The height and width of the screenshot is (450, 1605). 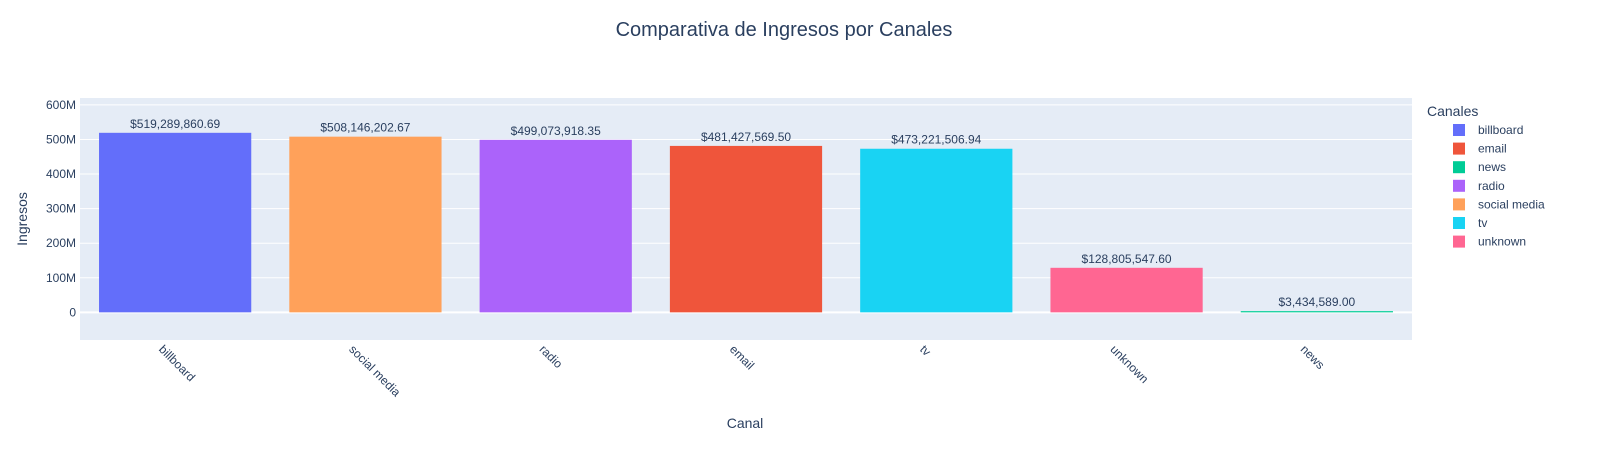 What do you see at coordinates (1126, 290) in the screenshot?
I see `bar-unknown` at bounding box center [1126, 290].